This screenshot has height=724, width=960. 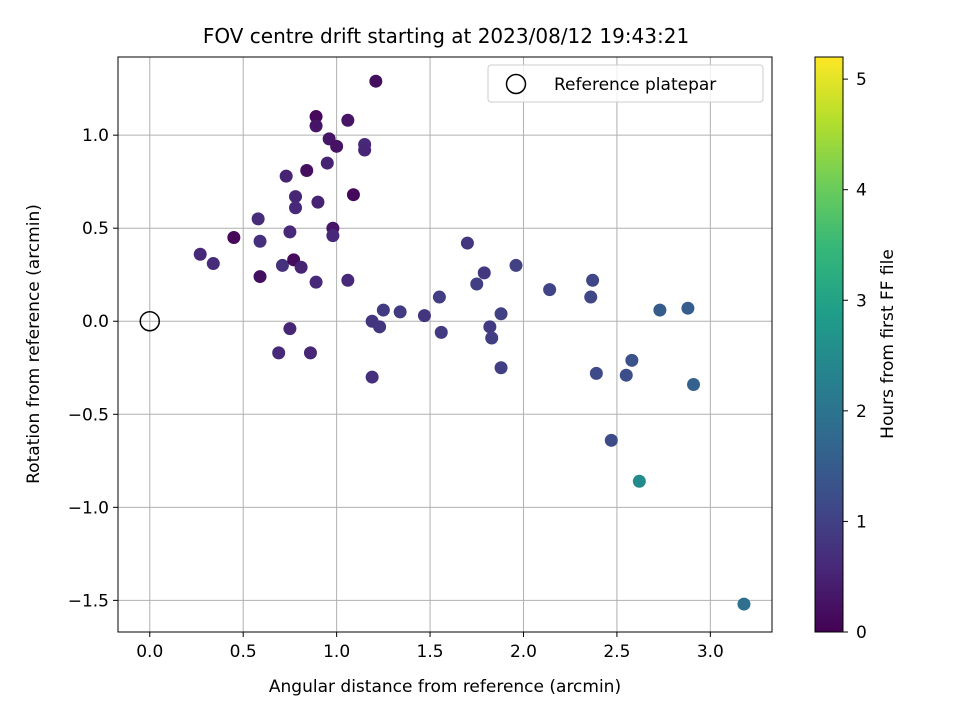 I want to click on colorbar-gradient, so click(x=829, y=344).